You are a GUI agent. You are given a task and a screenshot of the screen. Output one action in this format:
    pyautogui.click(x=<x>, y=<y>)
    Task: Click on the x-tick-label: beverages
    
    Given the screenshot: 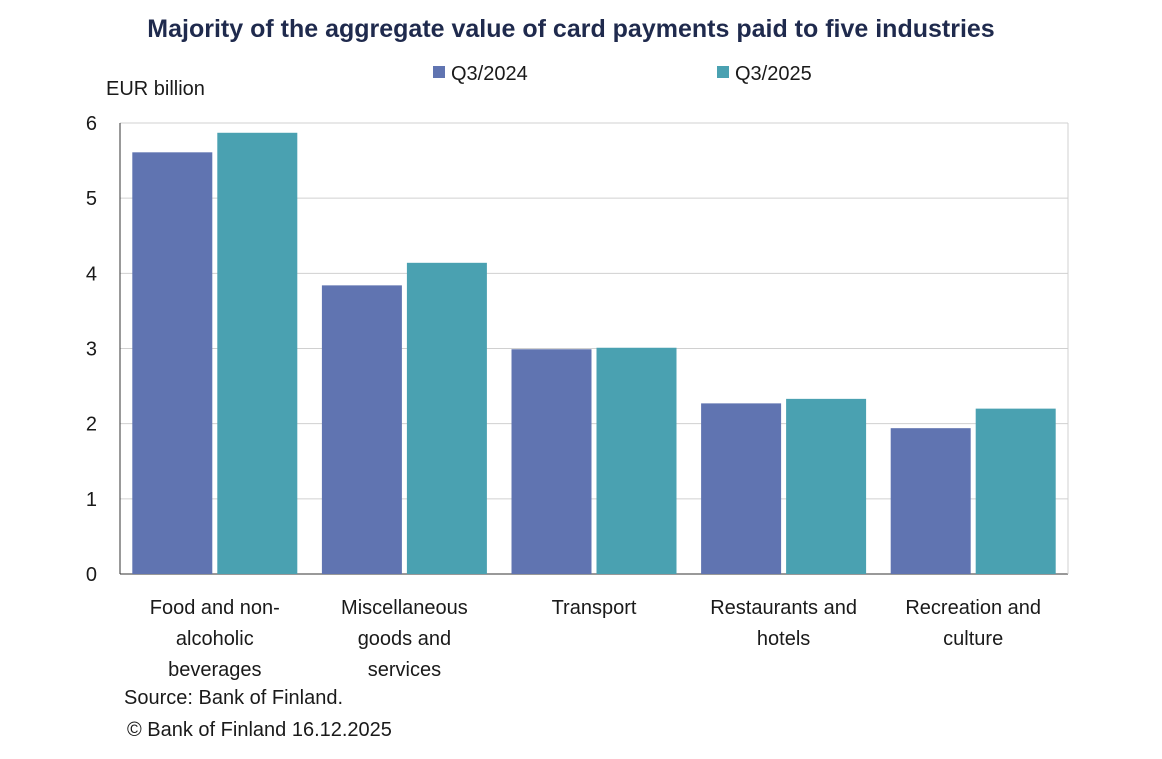 What is the action you would take?
    pyautogui.click(x=214, y=670)
    